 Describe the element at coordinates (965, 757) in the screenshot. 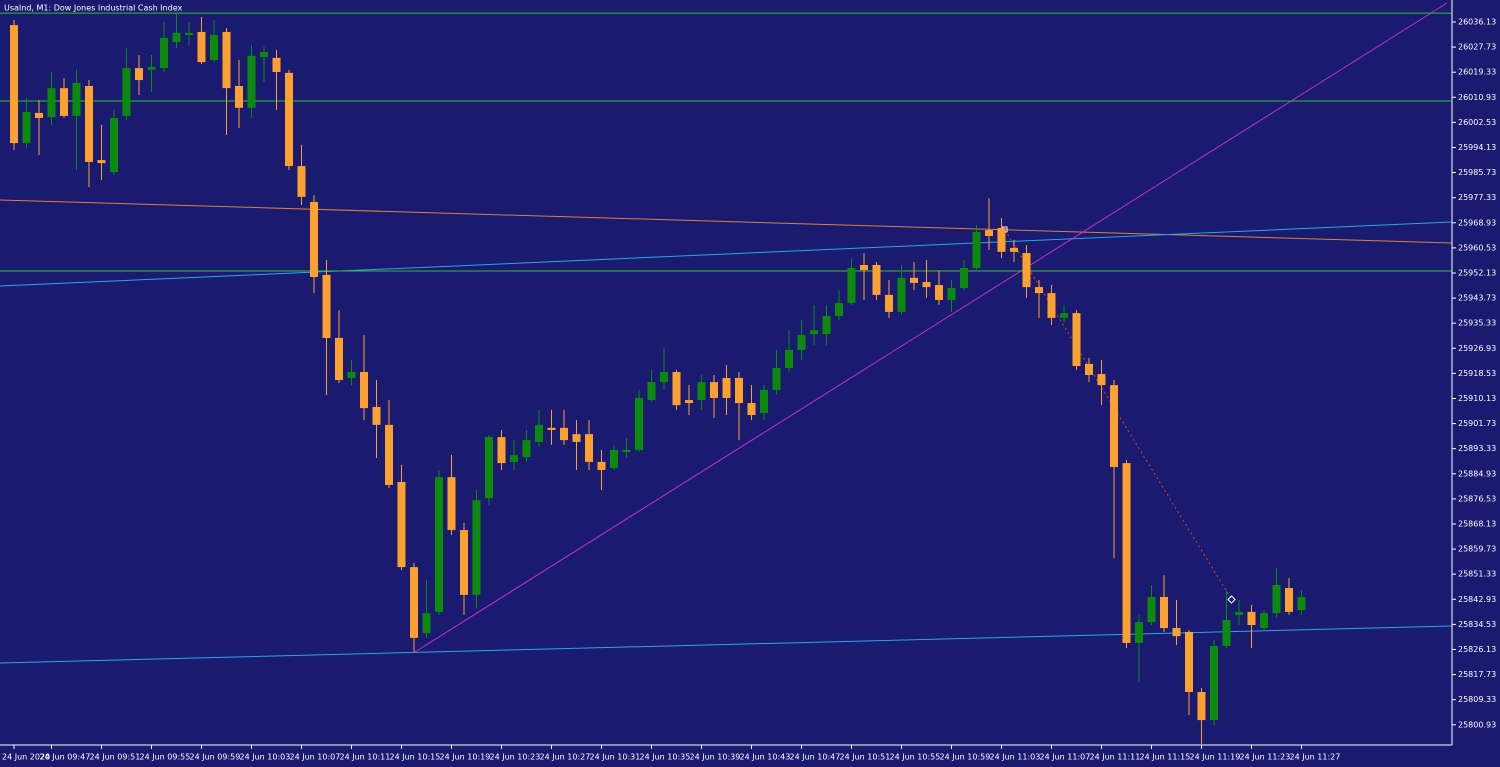

I see `x-tick-label: 24 Jun 10:59` at that location.